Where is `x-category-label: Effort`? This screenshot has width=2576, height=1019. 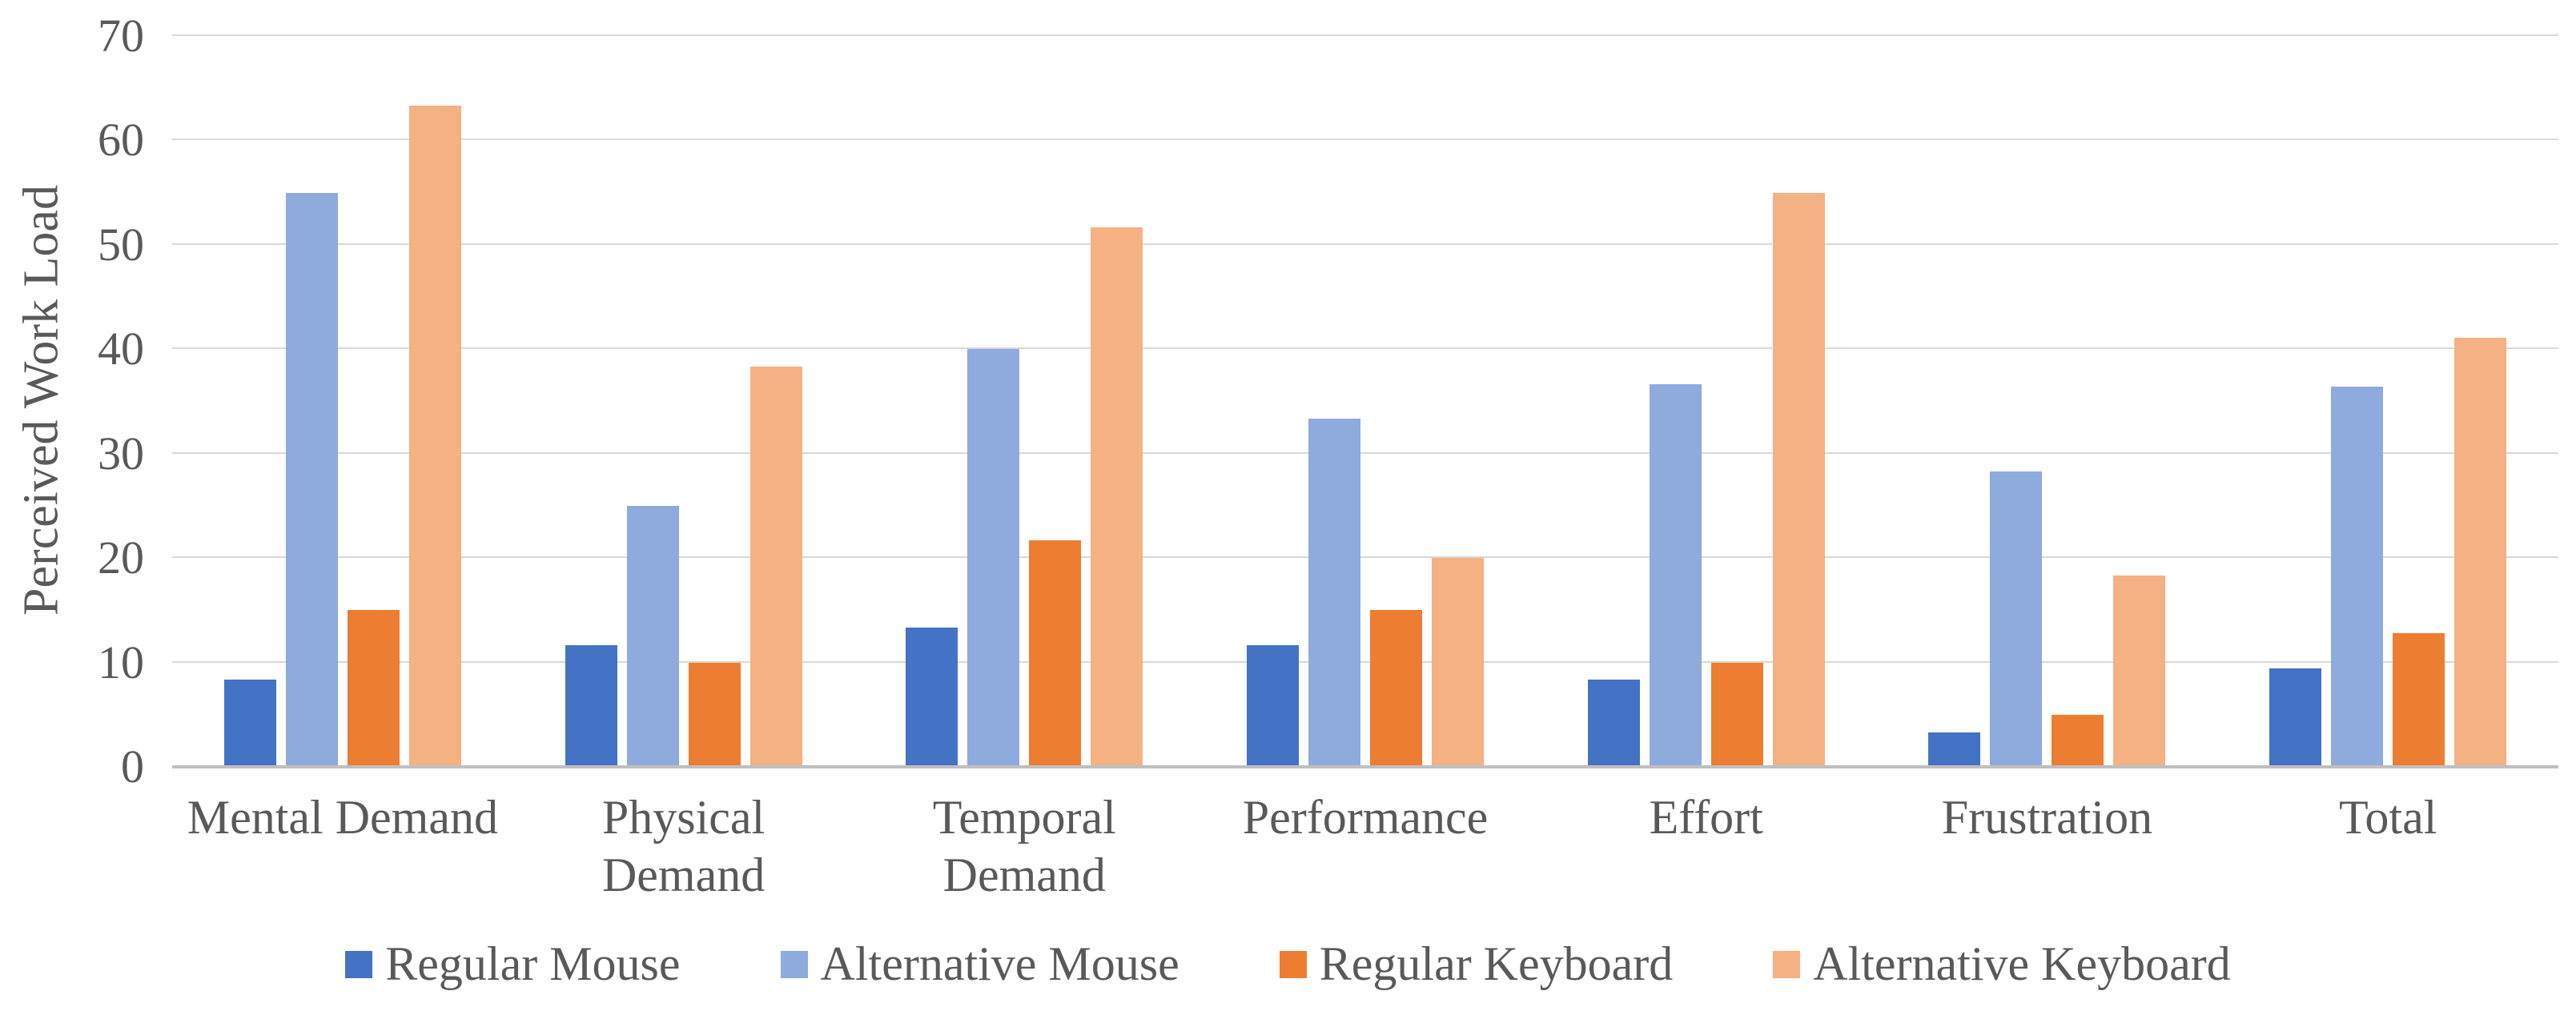
x-category-label: Effort is located at coordinates (1706, 818).